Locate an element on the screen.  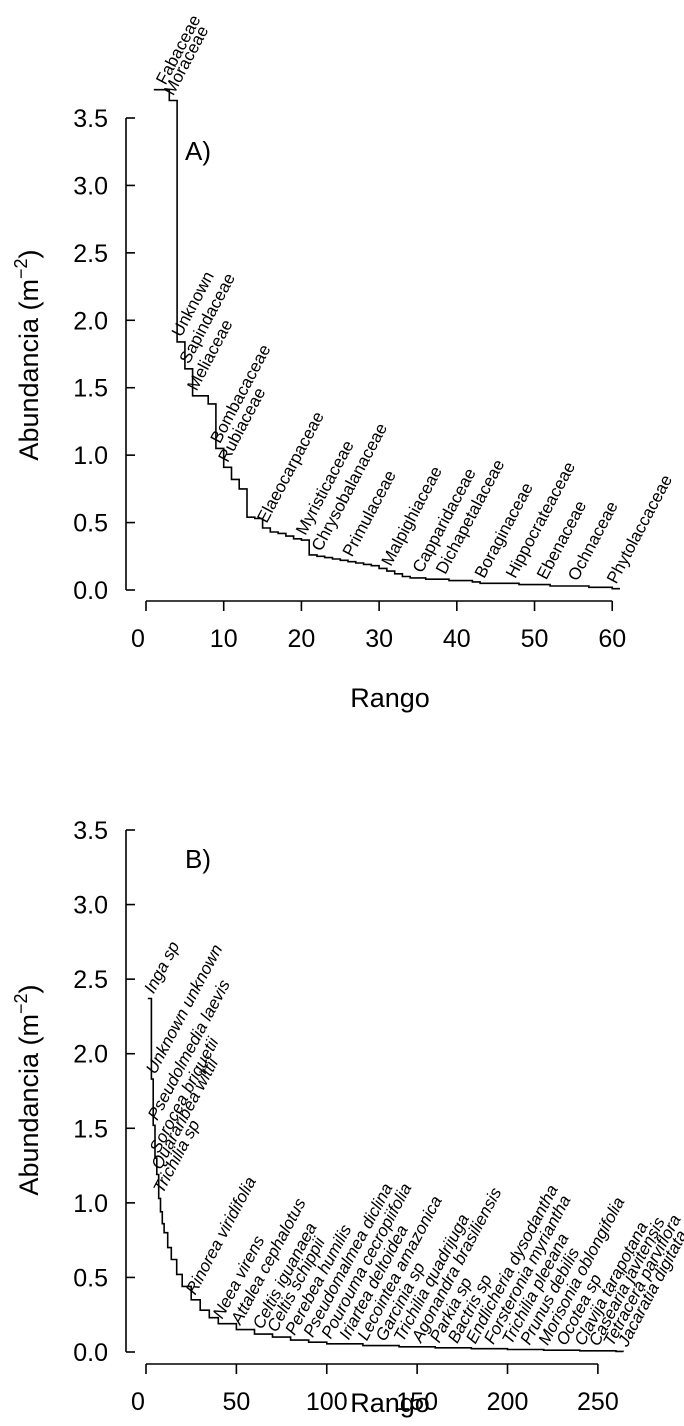
x-tick-label: 60 is located at coordinates (612, 639).